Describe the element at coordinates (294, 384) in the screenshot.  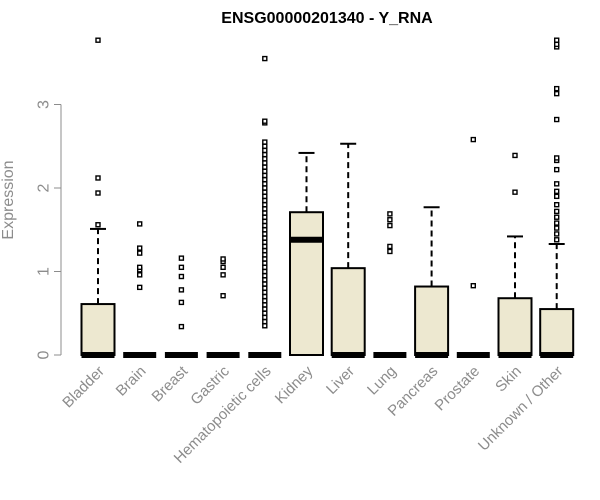
I see `x-tick-label: Kidney` at that location.